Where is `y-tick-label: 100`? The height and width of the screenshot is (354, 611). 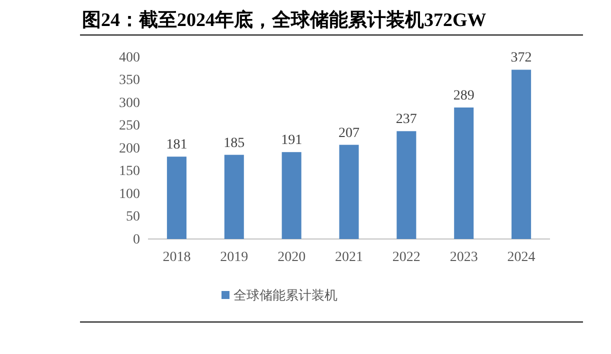
y-tick-label: 100 is located at coordinates (129, 194).